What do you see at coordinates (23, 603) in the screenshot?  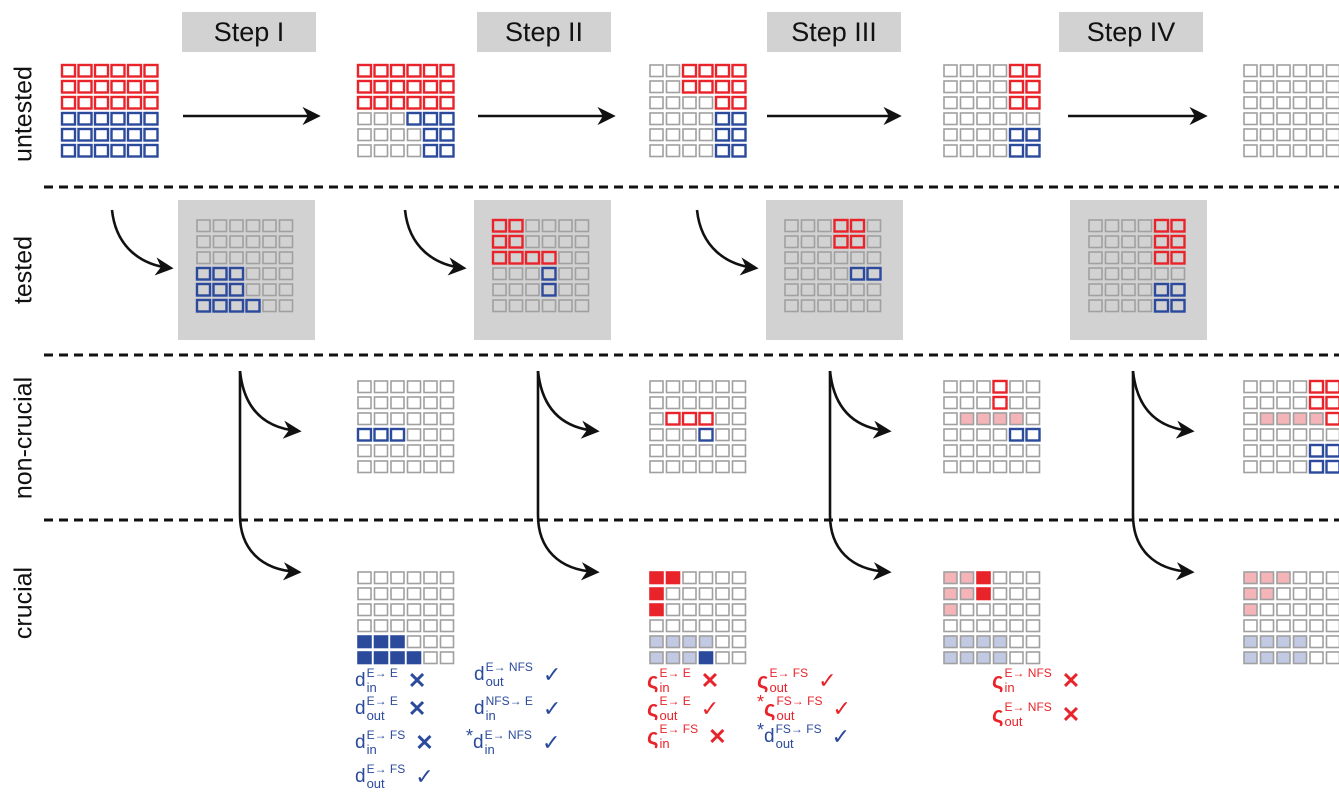 I see `row-label-crucial: crucial` at bounding box center [23, 603].